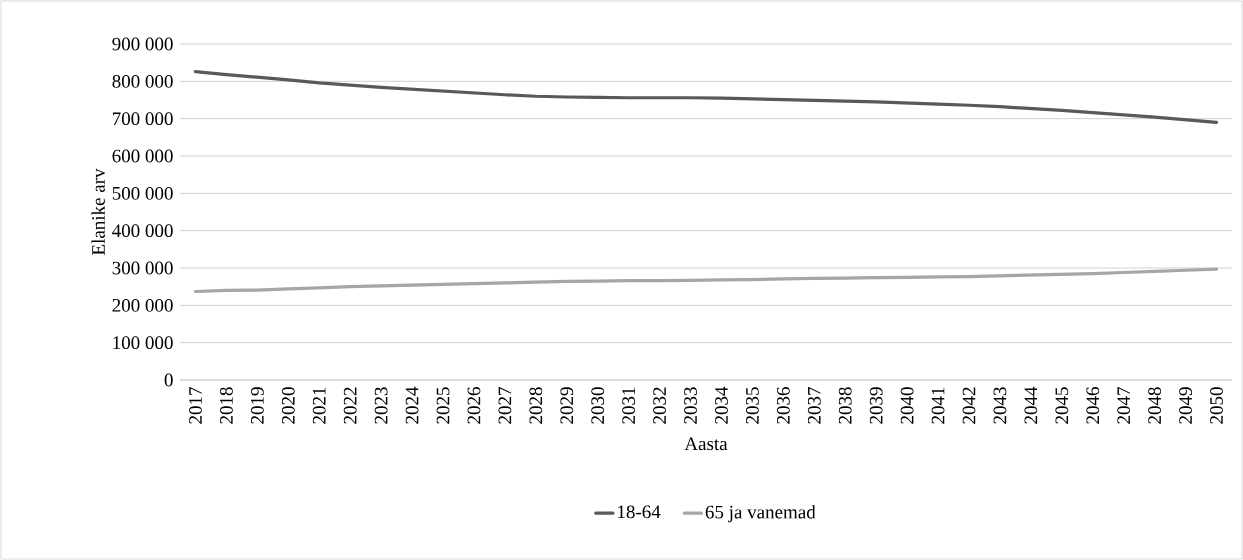  I want to click on x-tick-label: 2019, so click(257, 405).